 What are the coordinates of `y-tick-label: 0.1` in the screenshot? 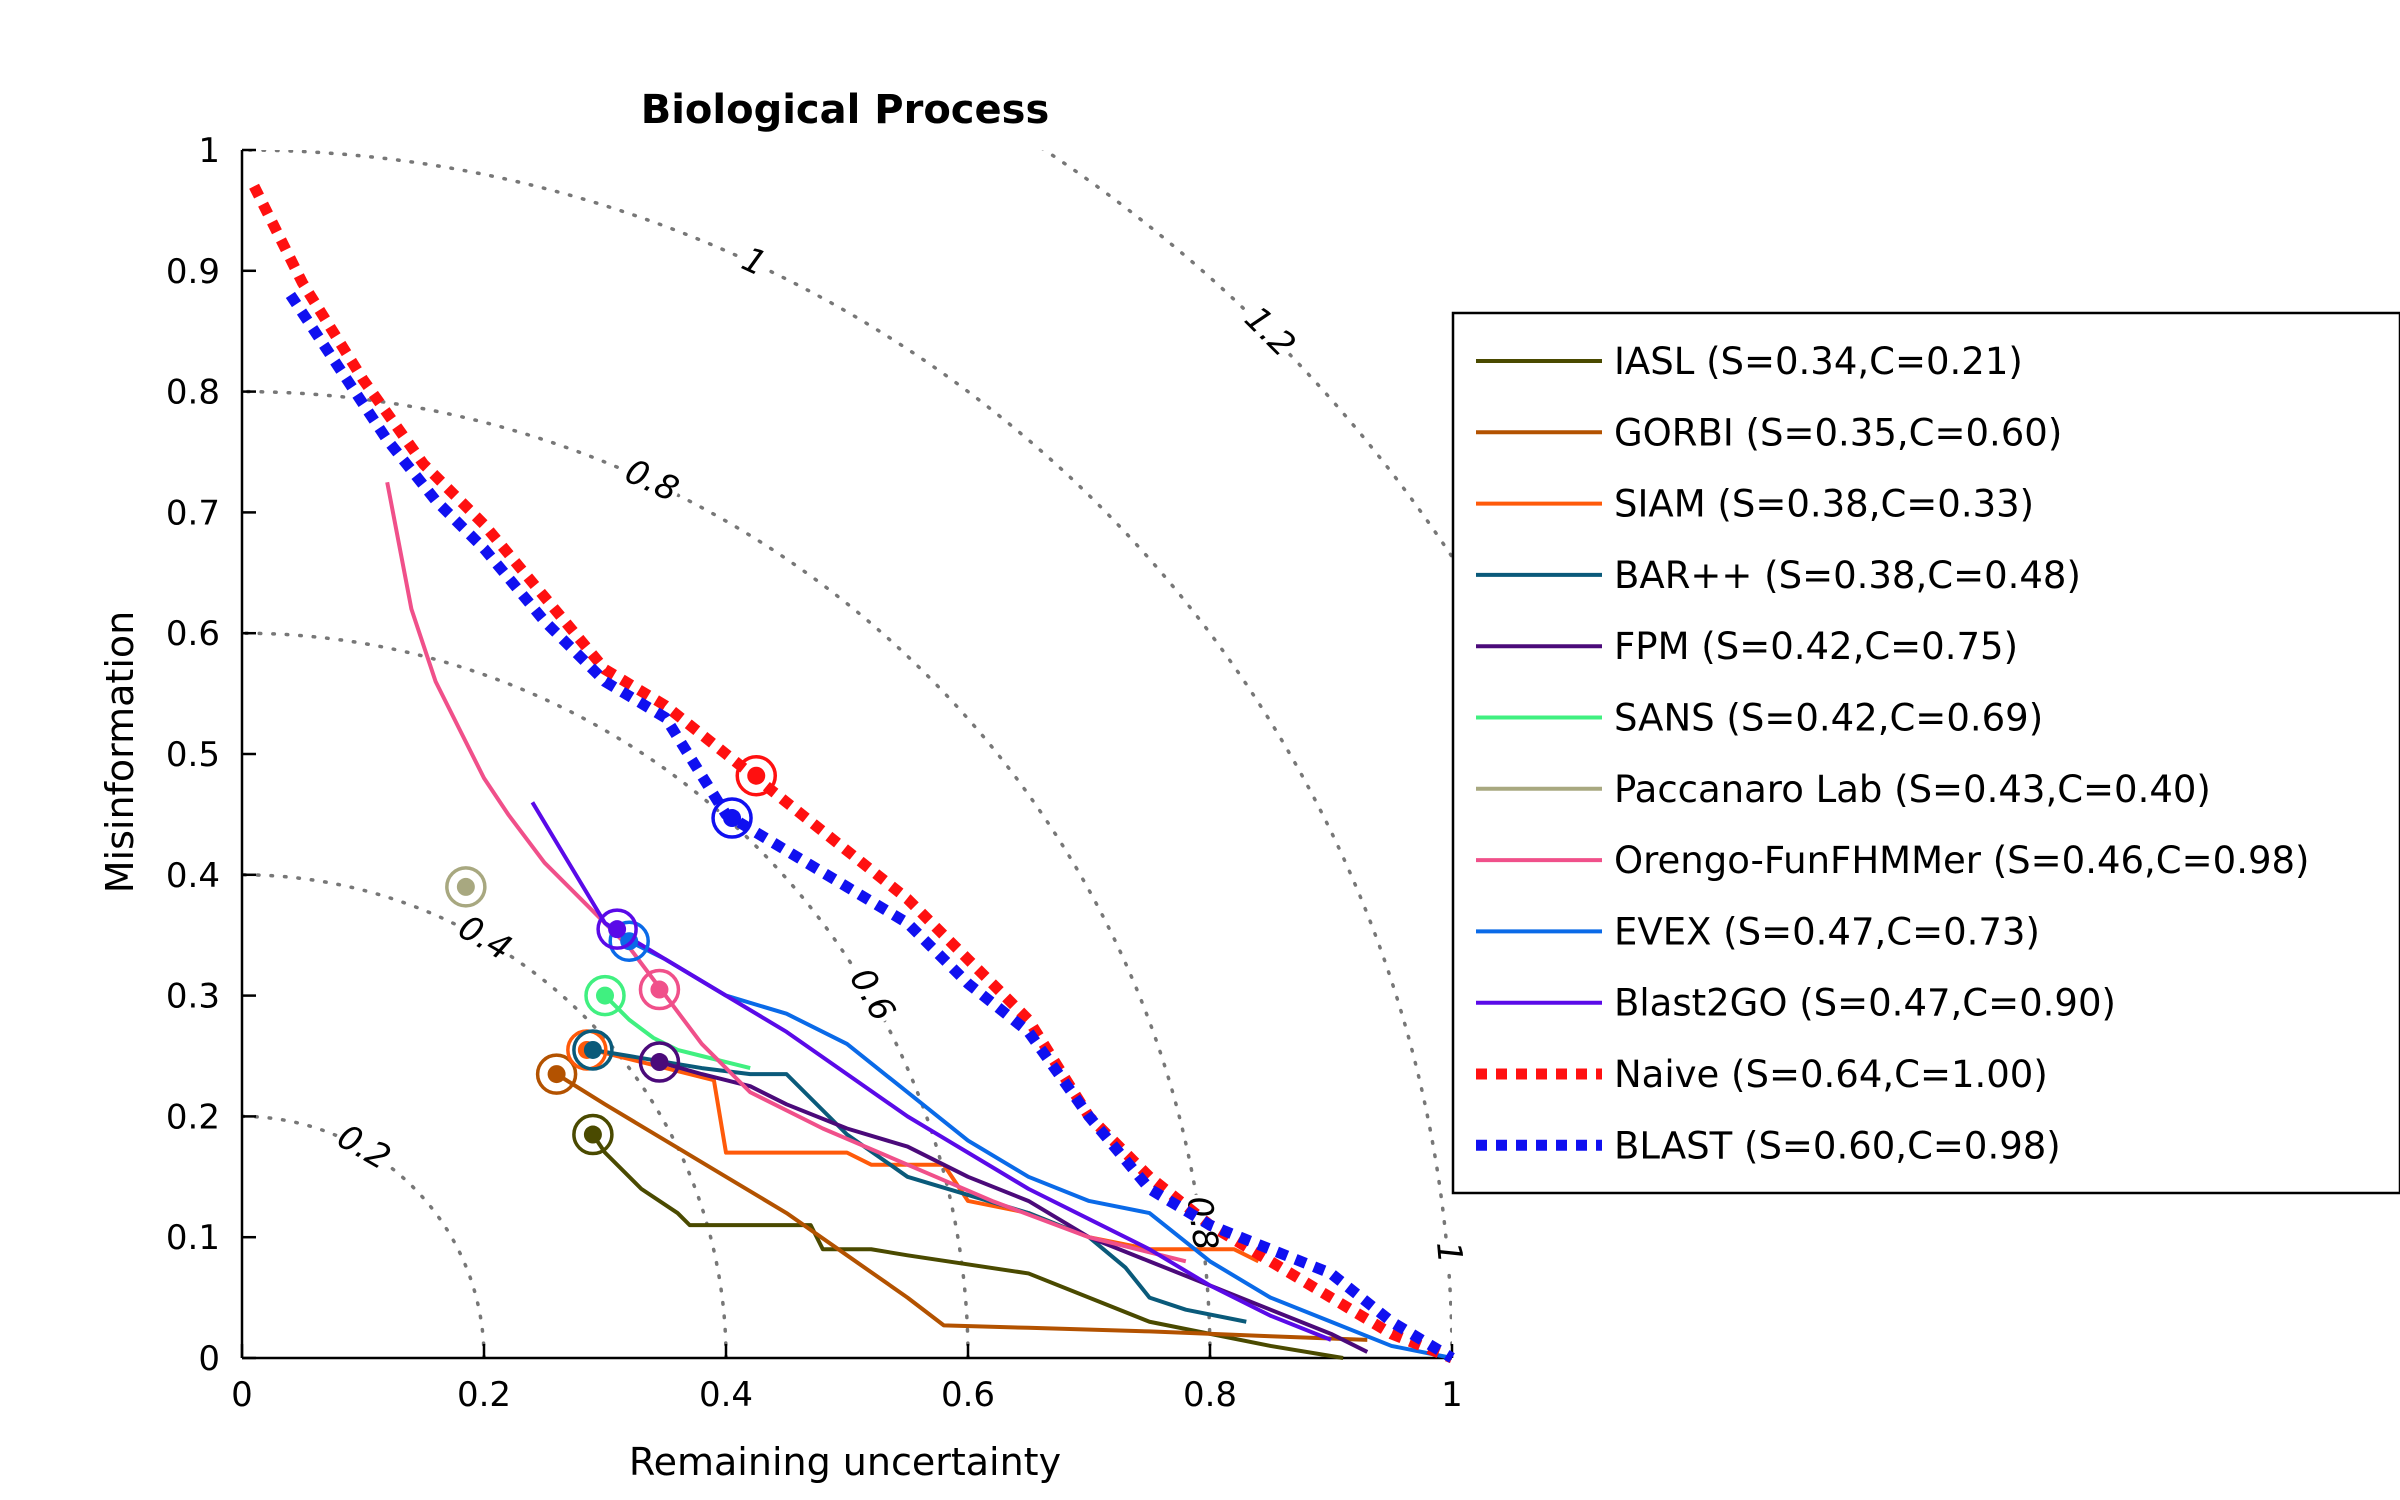 It's located at (193, 1238).